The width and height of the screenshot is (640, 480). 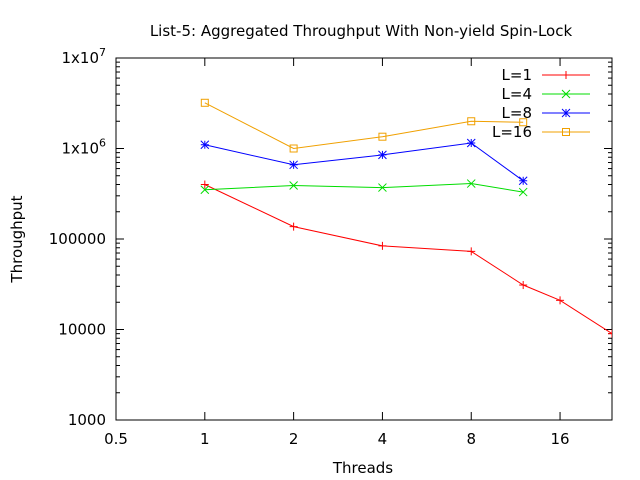 I want to click on legend-label-l-1: L=1, so click(x=517, y=75).